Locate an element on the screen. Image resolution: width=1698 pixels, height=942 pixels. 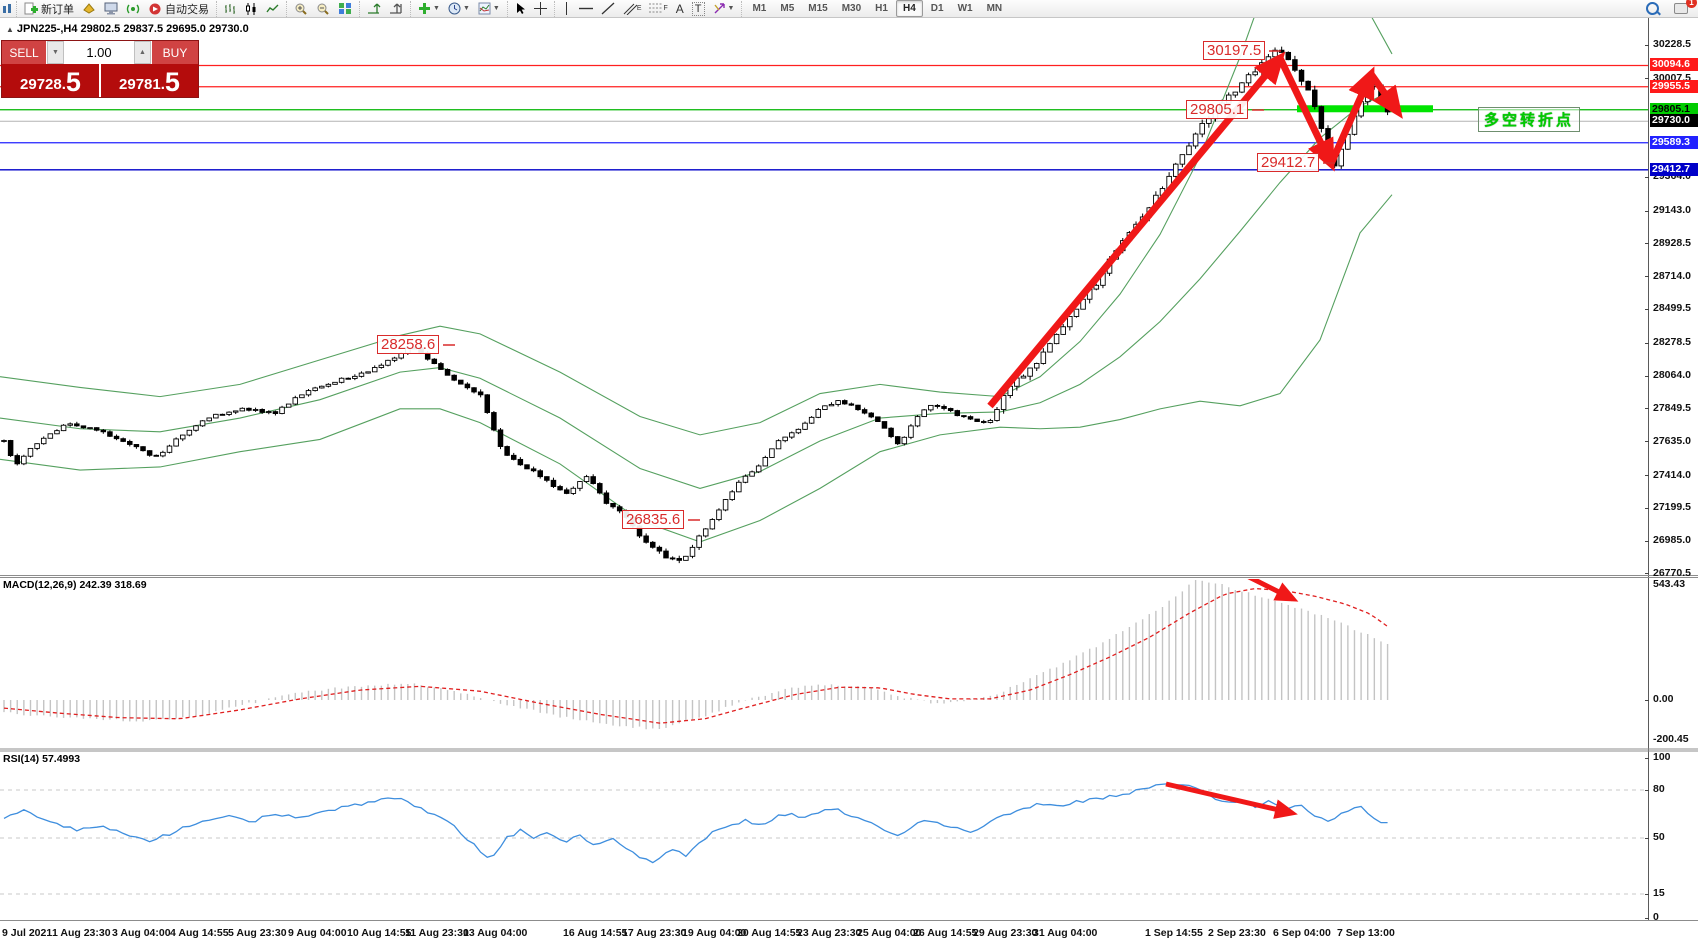
buy-price: 29781. 5 is located at coordinates (149, 80).